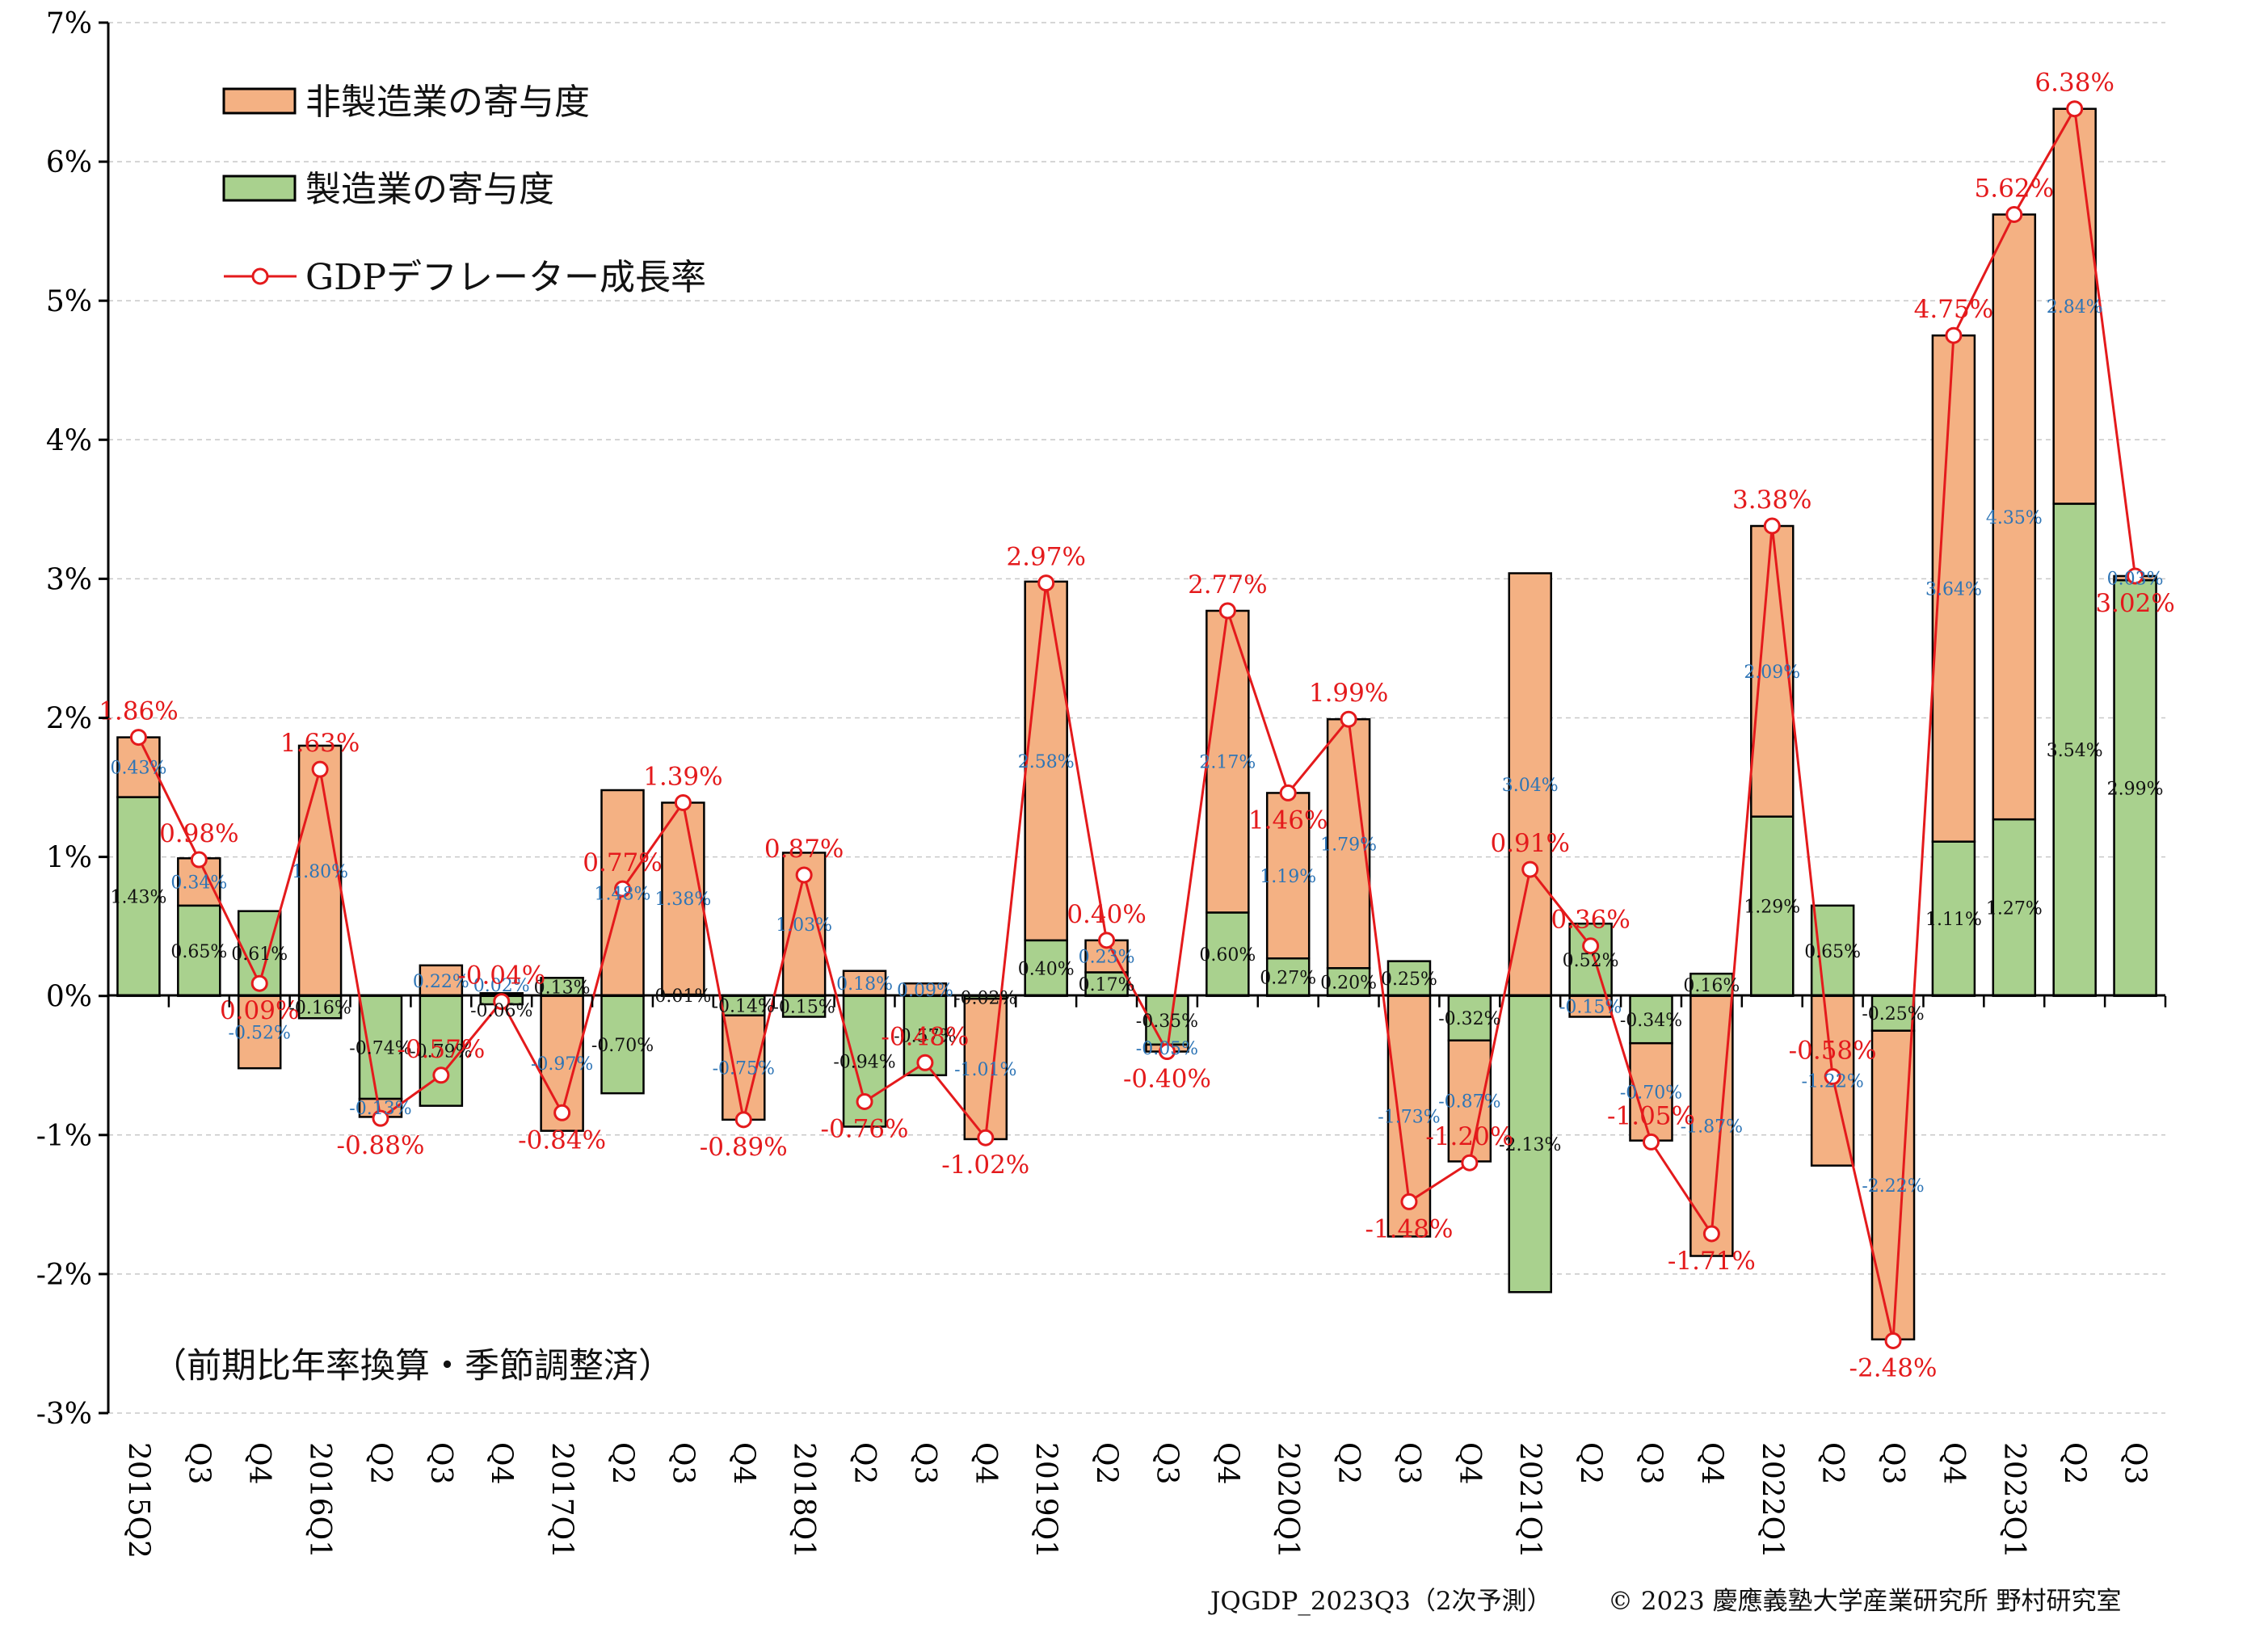 This screenshot has width=2268, height=1628. I want to click on label-deflator: 0.40%, so click(1106, 915).